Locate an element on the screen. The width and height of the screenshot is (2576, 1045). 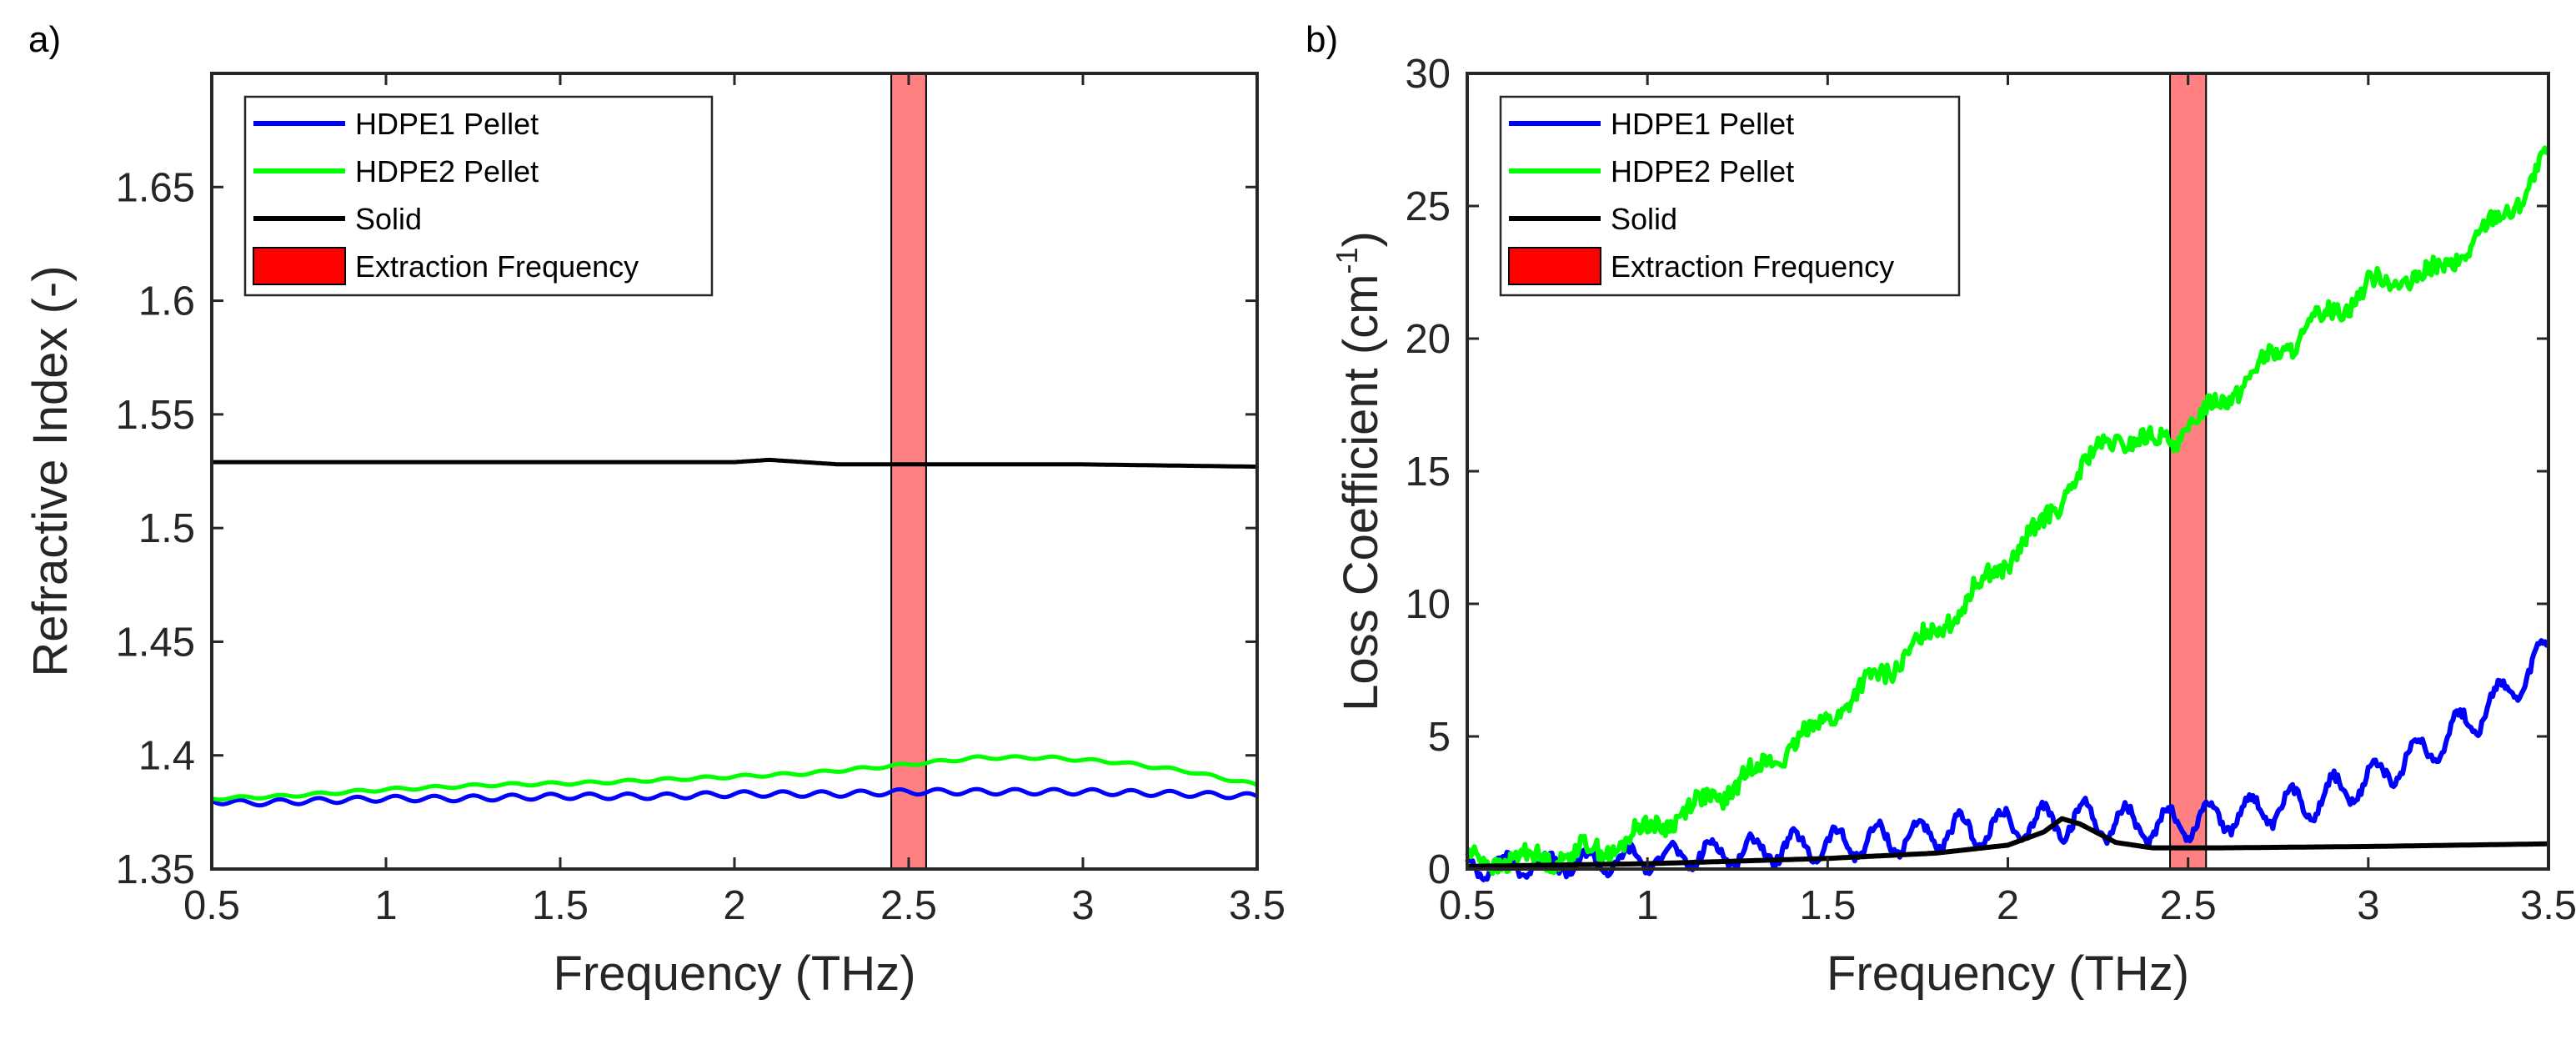
x-axis-title-b: Frequency (THz) is located at coordinates (2008, 974).